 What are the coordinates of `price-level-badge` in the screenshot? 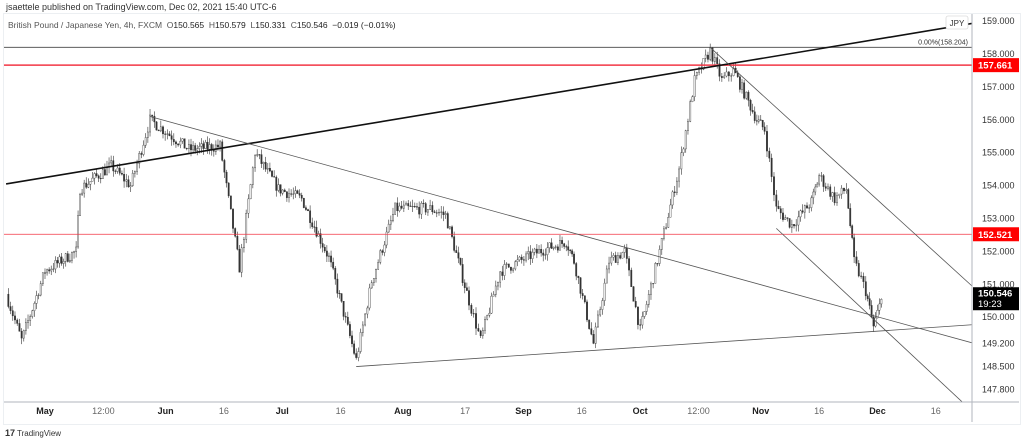 It's located at (996, 234).